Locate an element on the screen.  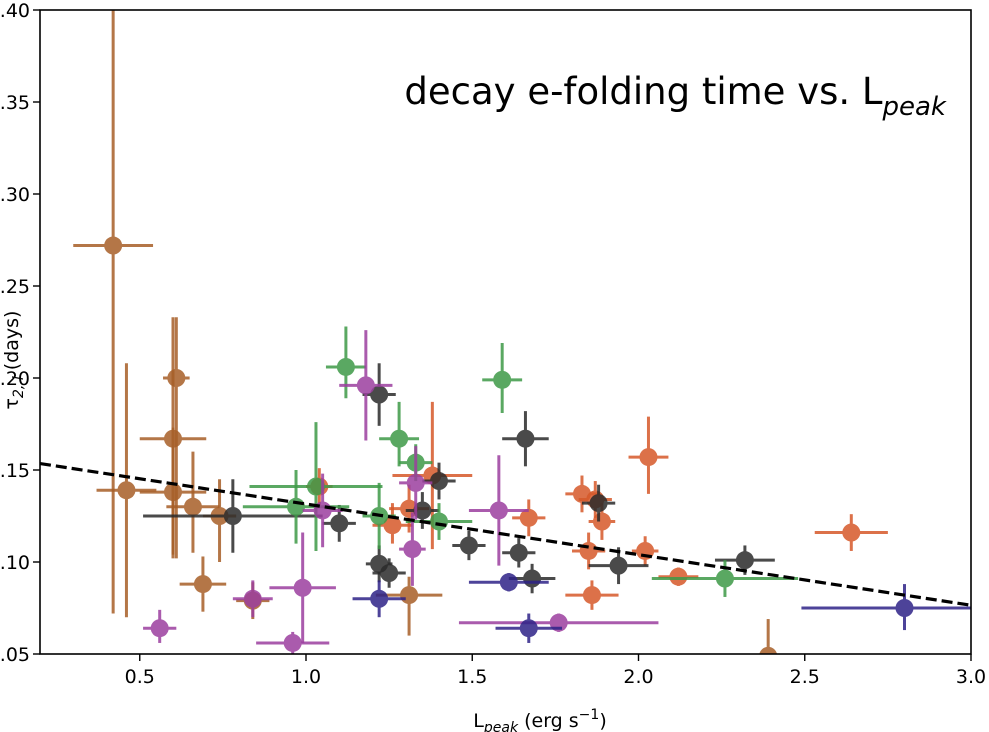
y-label-units: (days) is located at coordinates (12, 344).